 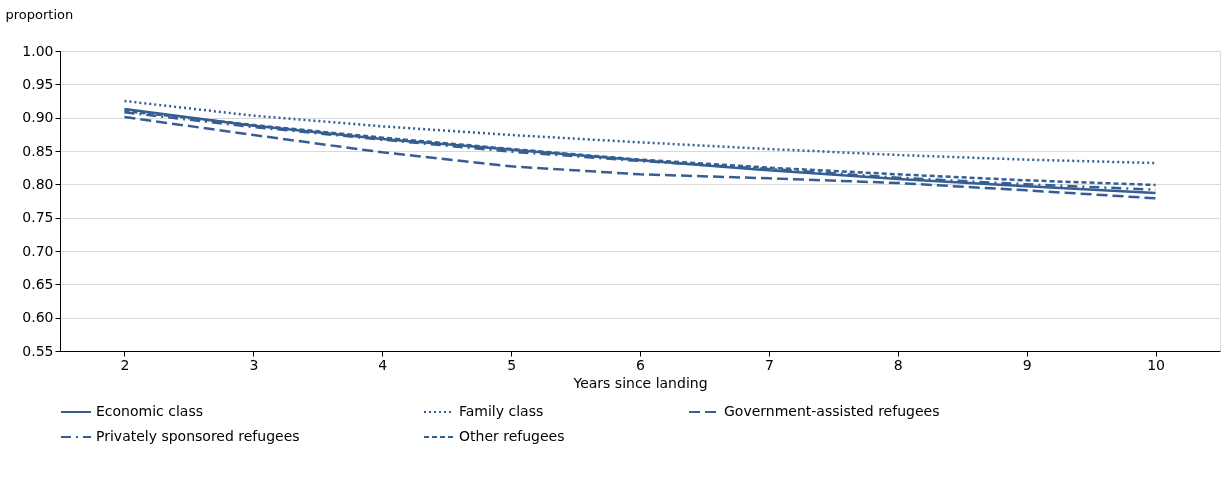 I want to click on x-tick-label: 4, so click(x=383, y=364).